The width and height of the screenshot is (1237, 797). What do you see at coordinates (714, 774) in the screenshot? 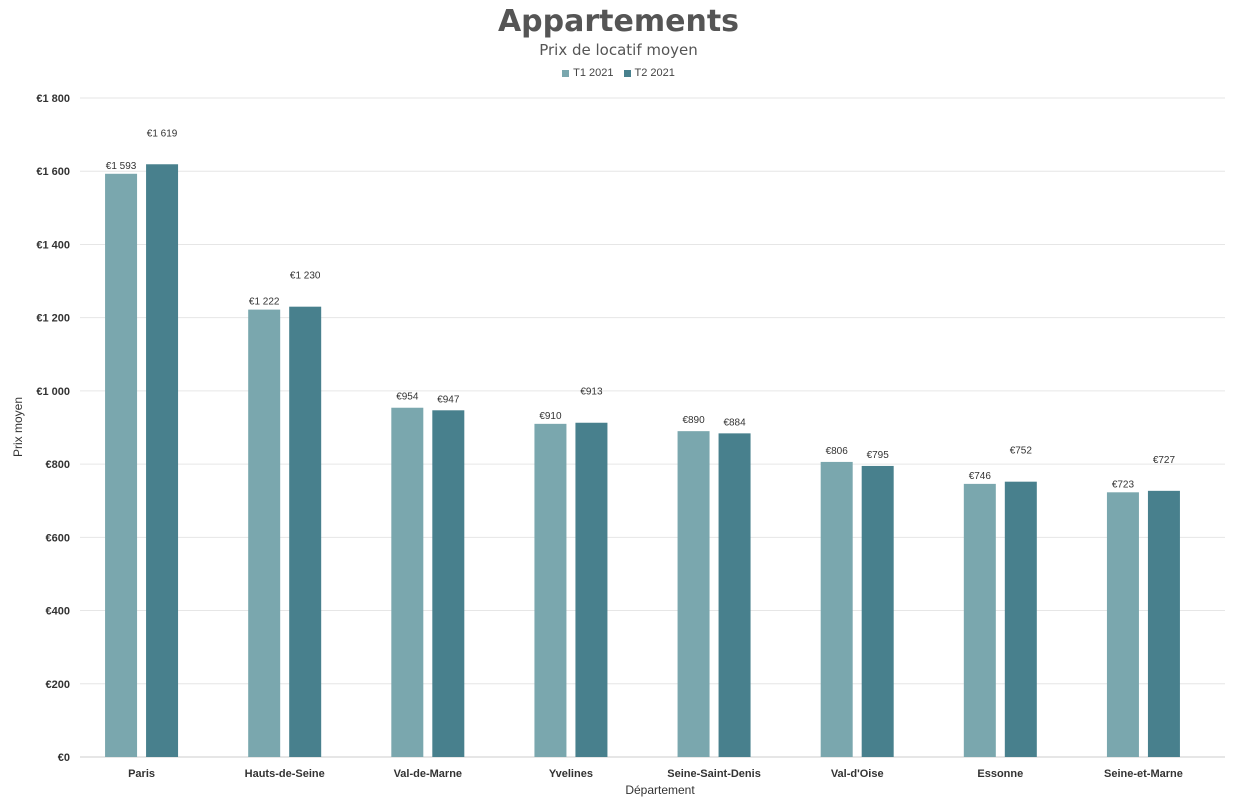
I see `x-tick-label: Seine-Saint-Denis` at bounding box center [714, 774].